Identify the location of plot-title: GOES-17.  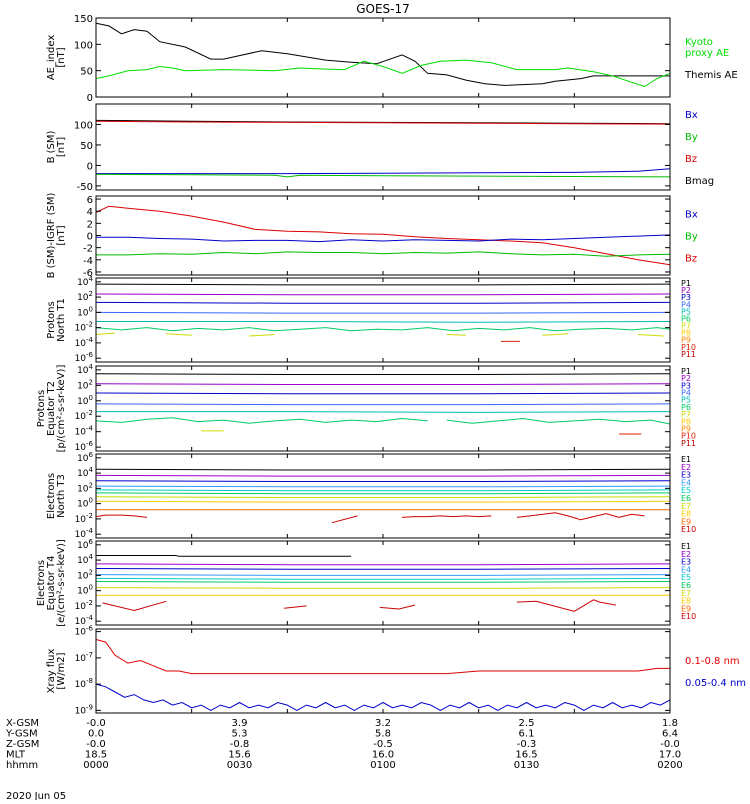
(383, 9).